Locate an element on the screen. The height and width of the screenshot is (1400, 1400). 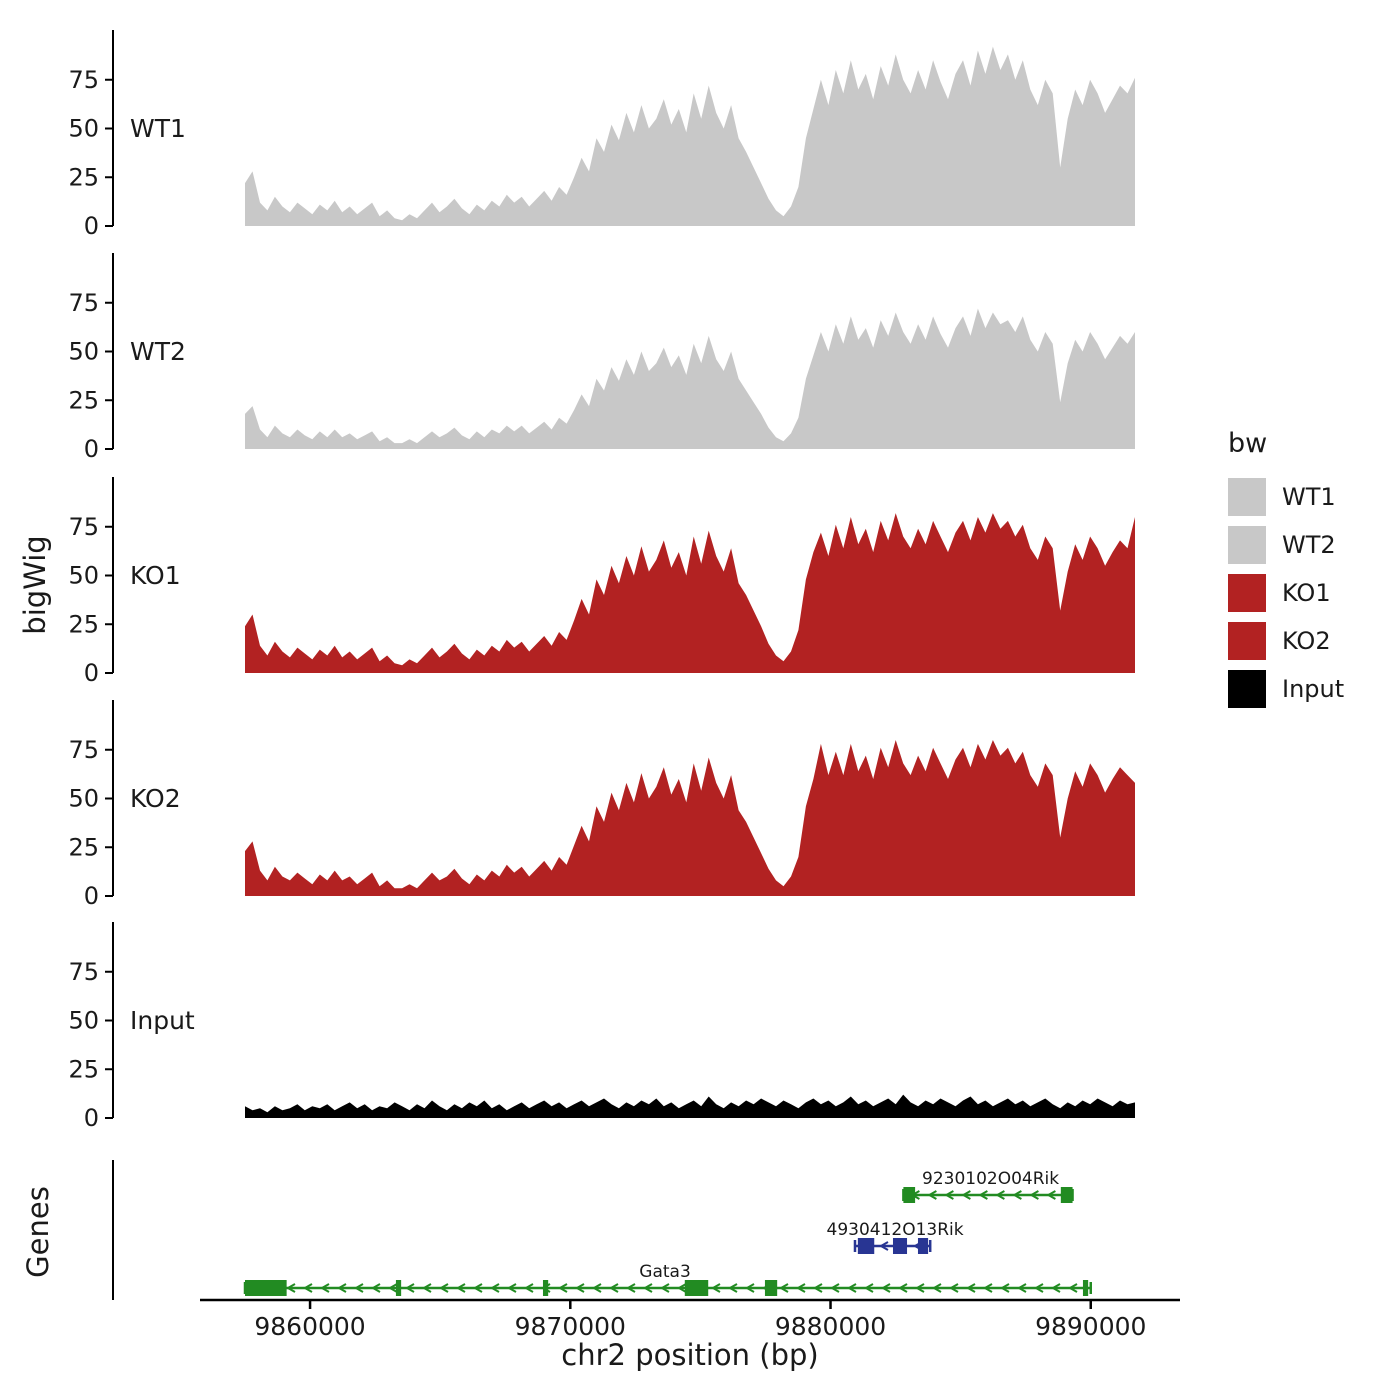
x-tick-label: 9860000 is located at coordinates (309, 1326).